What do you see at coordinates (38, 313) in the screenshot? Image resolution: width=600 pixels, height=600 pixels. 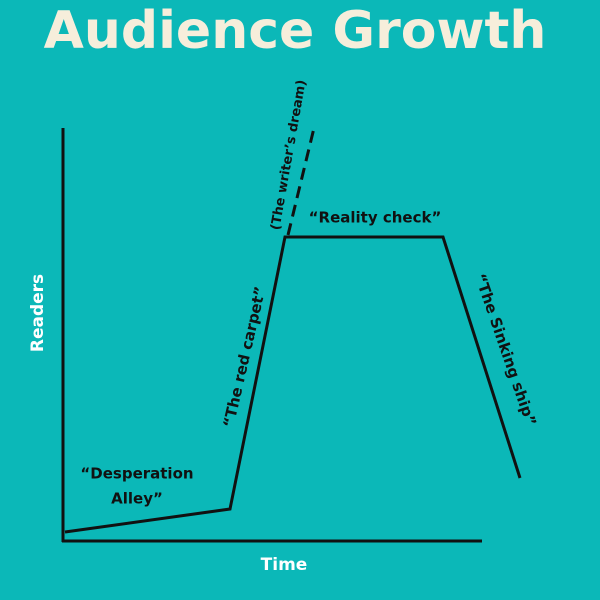 I see `y-axis-label: Readers` at bounding box center [38, 313].